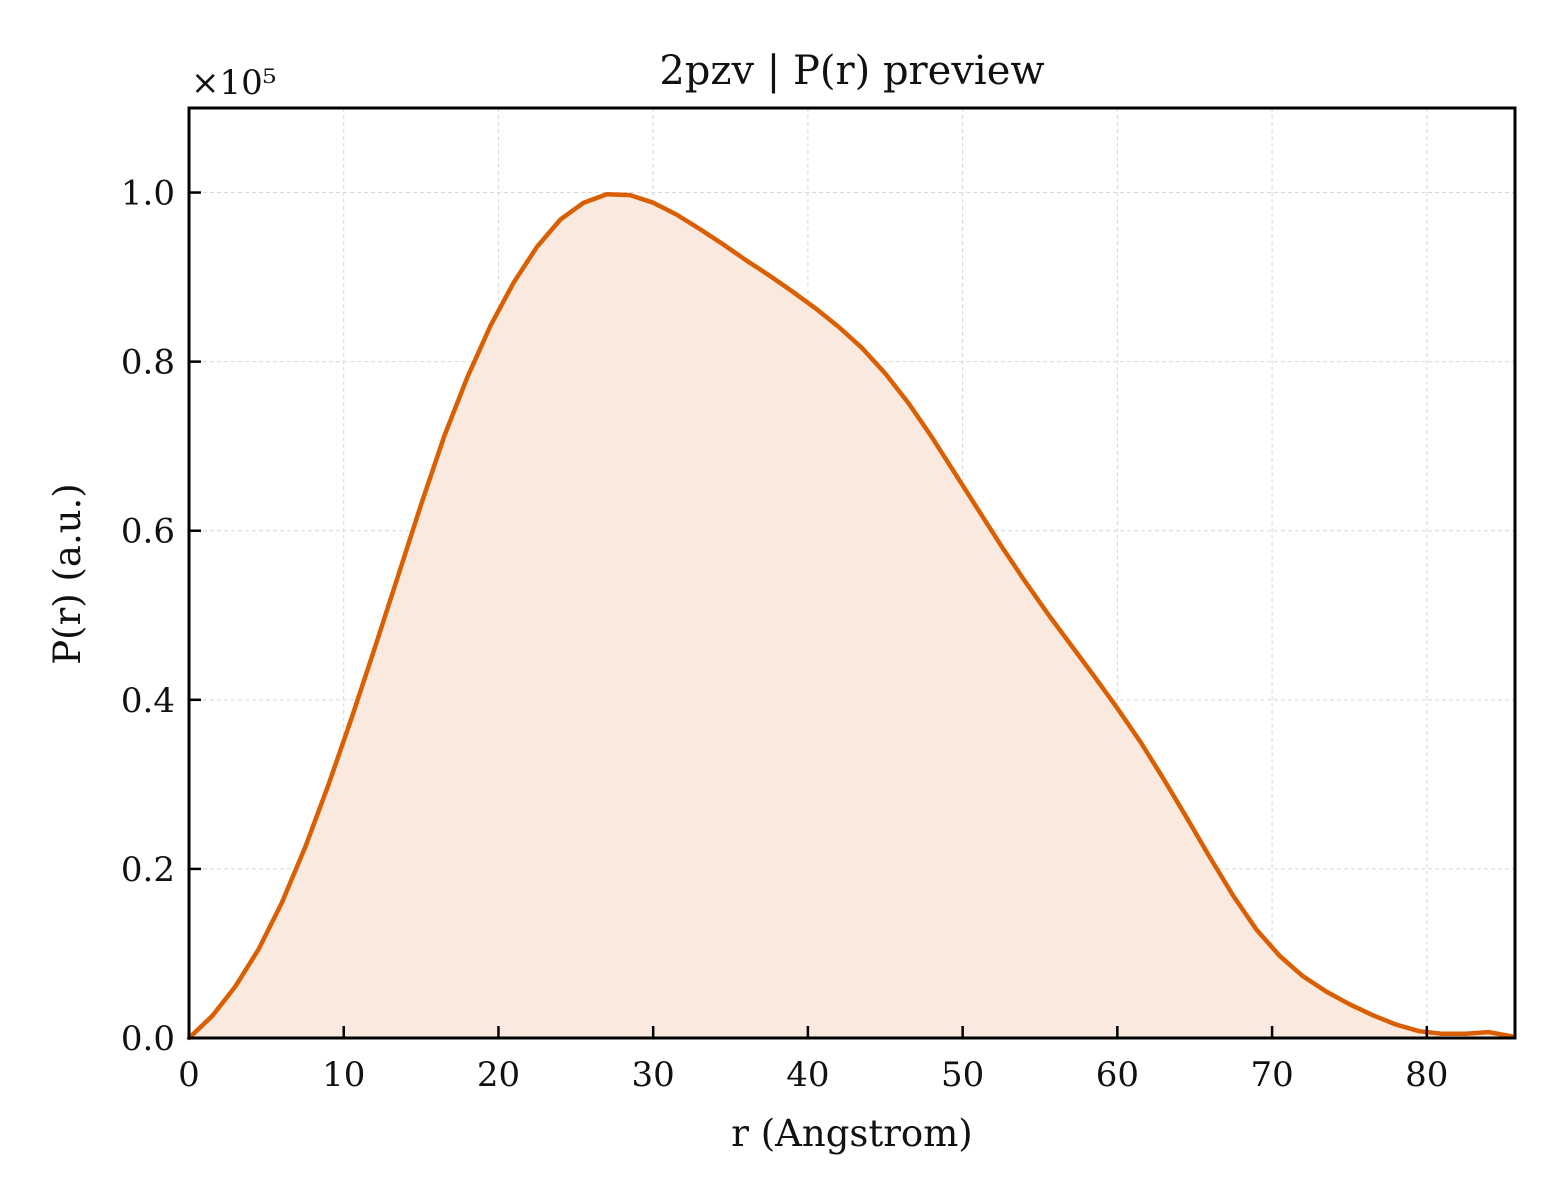 This screenshot has width=1560, height=1200. I want to click on x-tick-label: 60, so click(1117, 1075).